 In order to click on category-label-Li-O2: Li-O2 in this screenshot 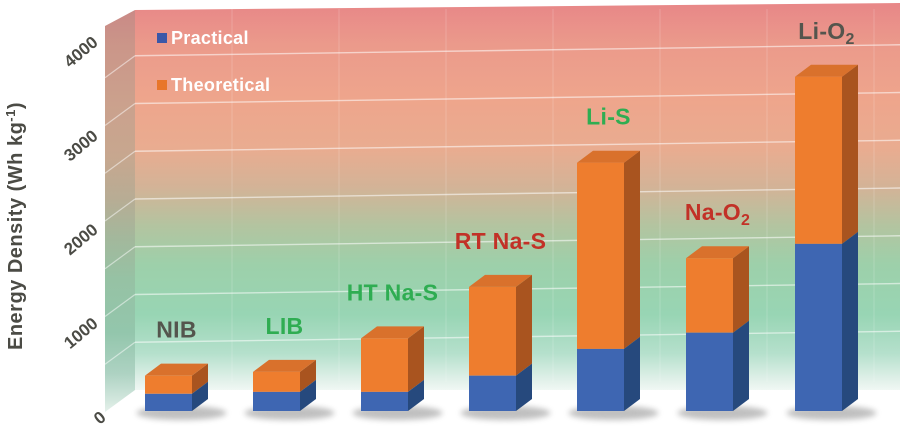, I will do `click(826, 33)`.